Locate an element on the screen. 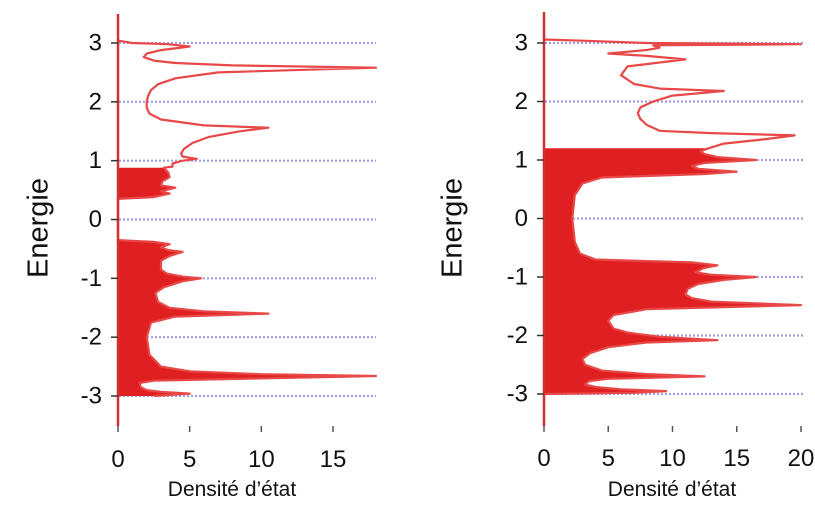 The image size is (815, 510). left-y-axis-title: Energie is located at coordinates (39, 228).